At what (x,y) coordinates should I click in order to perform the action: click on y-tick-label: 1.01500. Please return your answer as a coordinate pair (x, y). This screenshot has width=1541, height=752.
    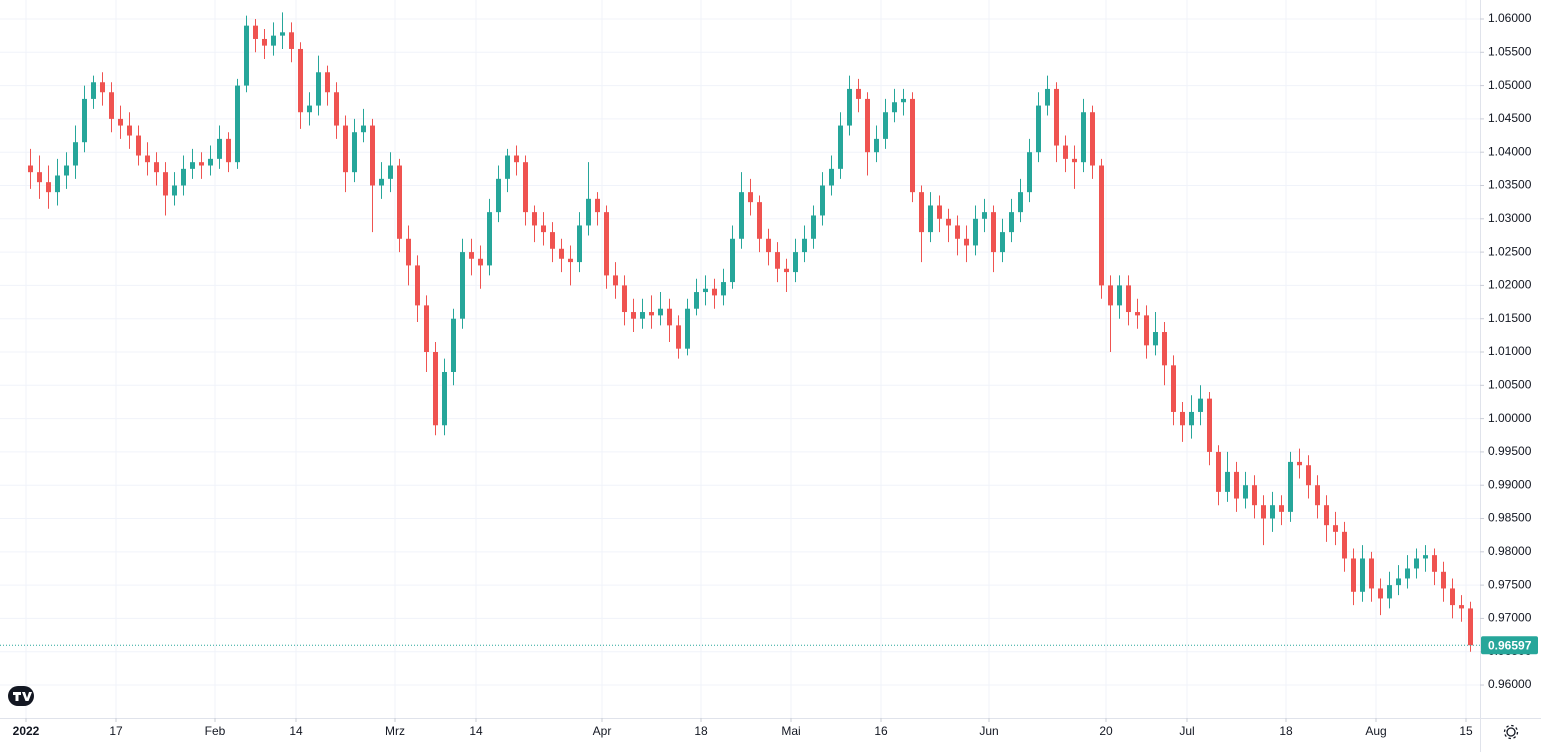
    Looking at the image, I should click on (1510, 318).